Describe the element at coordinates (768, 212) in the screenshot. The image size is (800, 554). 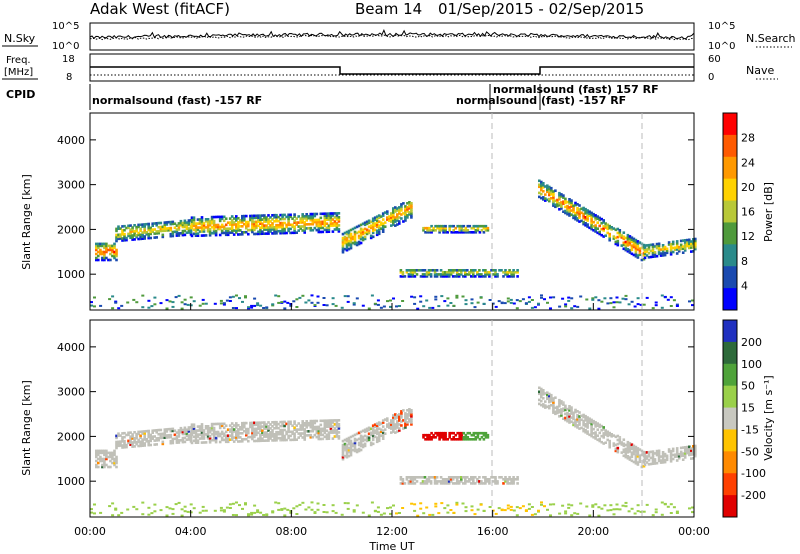
I see `power-cbar-label: Power [dB]` at that location.